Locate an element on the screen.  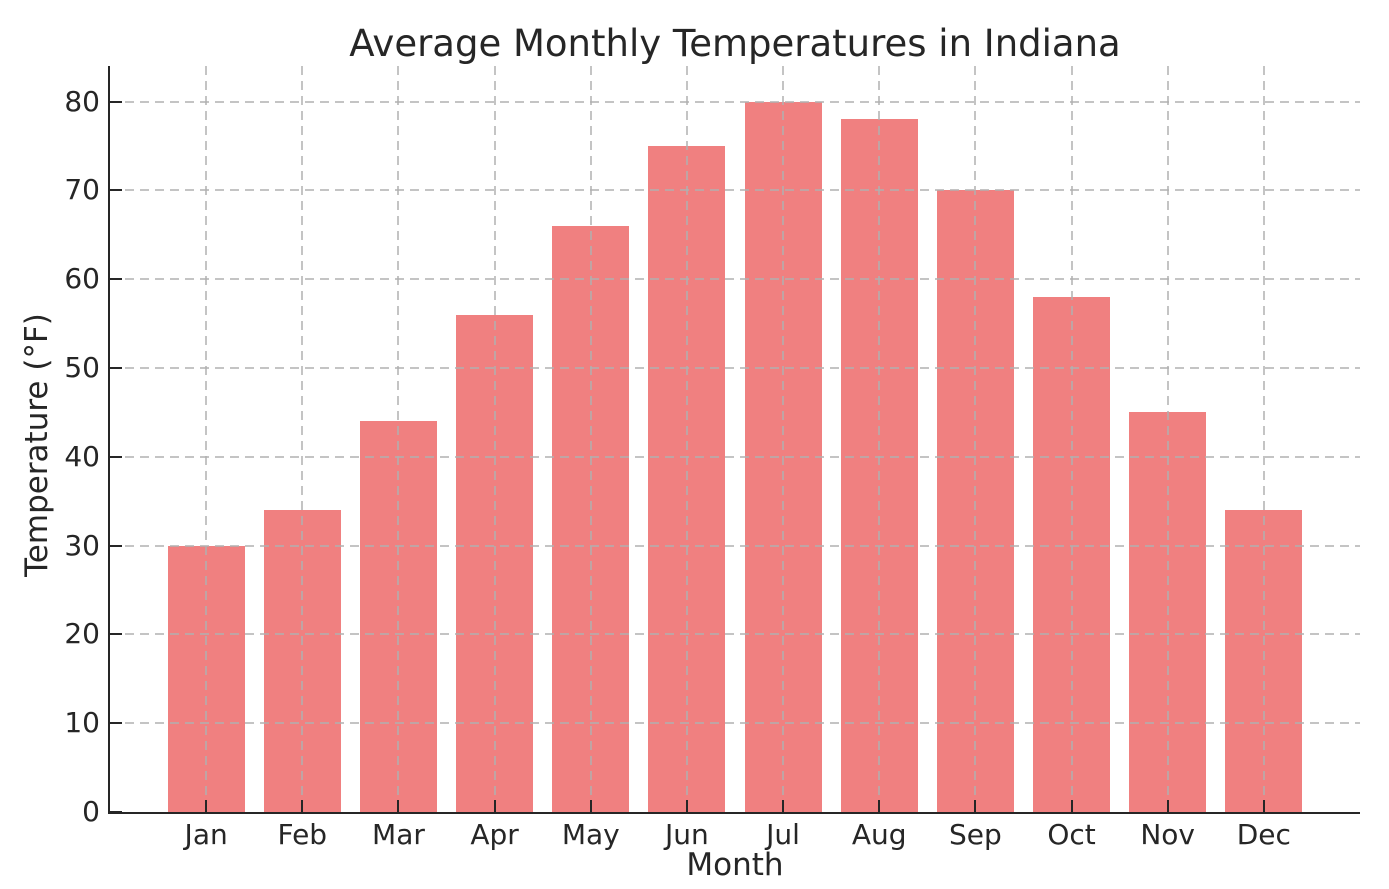
y-tick-label-20: 20 is located at coordinates (82, 634).